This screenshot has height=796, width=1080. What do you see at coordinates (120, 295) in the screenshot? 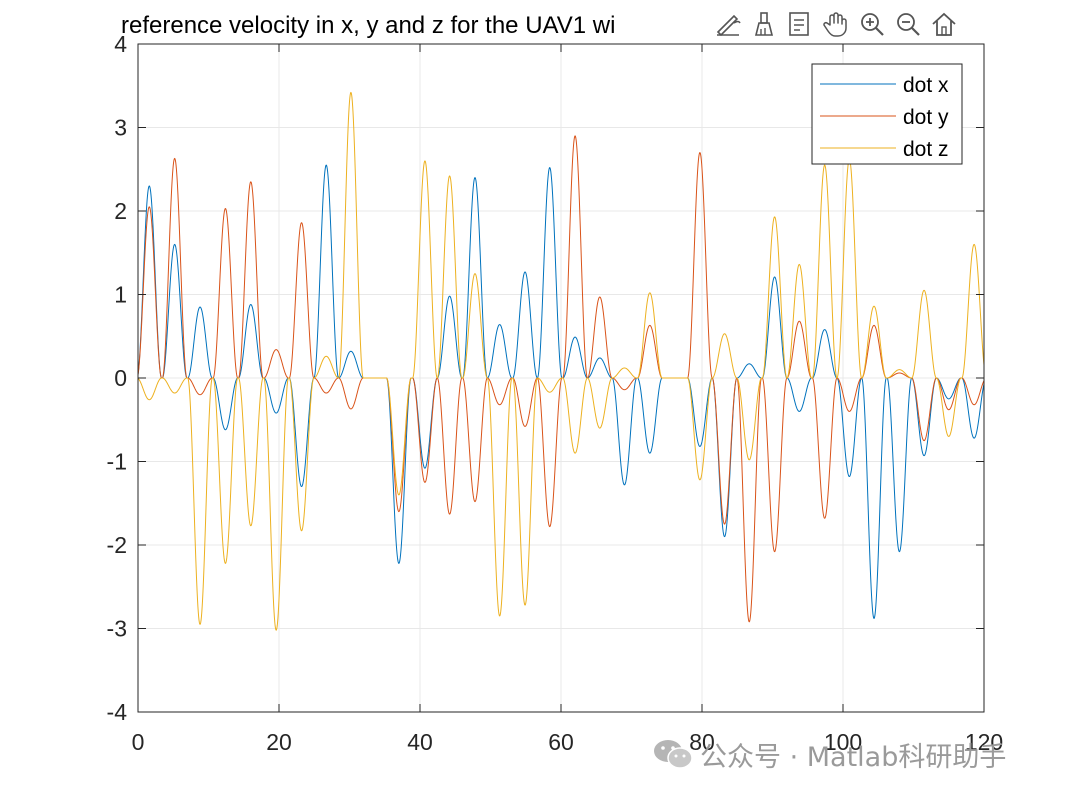
I see `y-tick-label: 1` at bounding box center [120, 295].